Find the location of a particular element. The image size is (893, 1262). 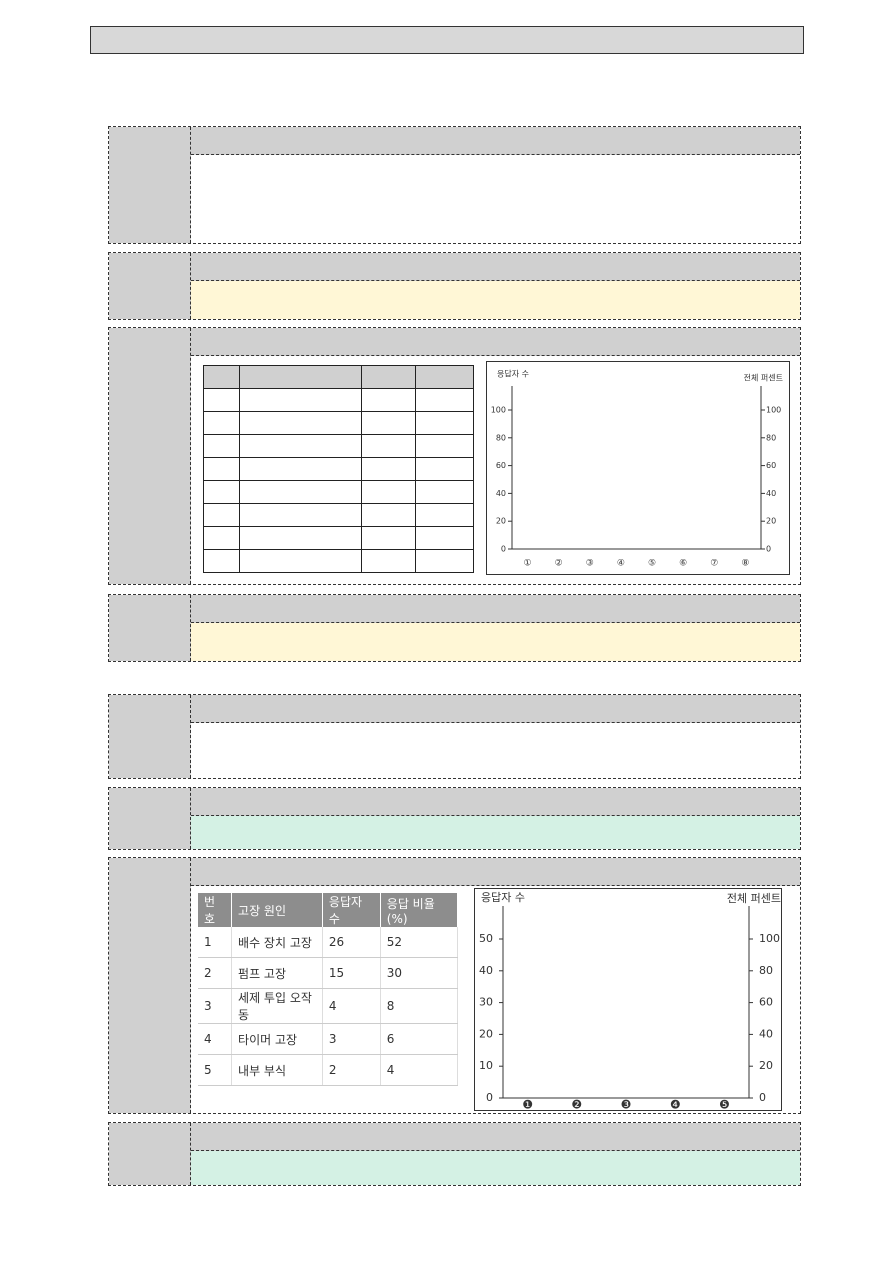

x-tick-label: ⑦ is located at coordinates (714, 564).